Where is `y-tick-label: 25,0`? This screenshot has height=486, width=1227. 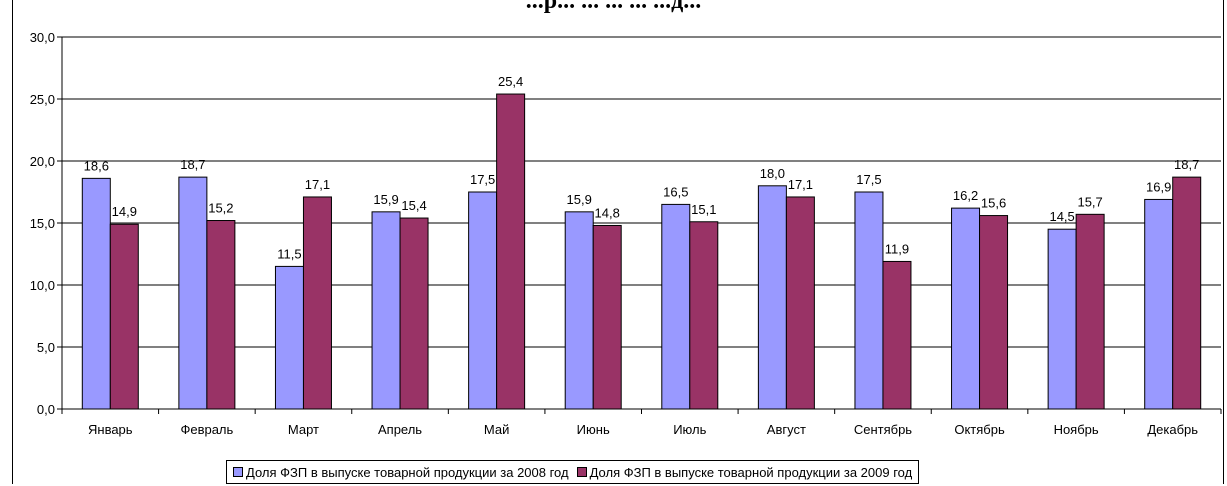
y-tick-label: 25,0 is located at coordinates (42, 99).